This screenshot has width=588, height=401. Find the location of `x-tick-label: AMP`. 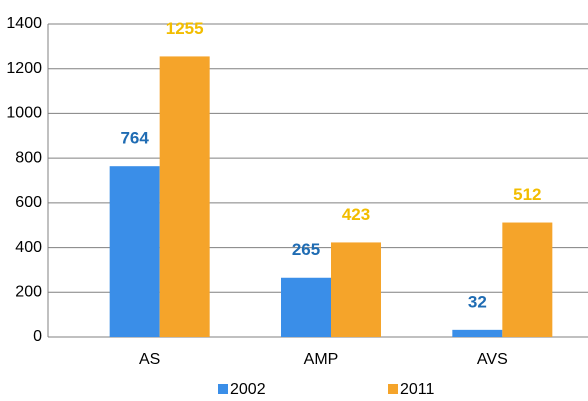

x-tick-label: AMP is located at coordinates (321, 359).